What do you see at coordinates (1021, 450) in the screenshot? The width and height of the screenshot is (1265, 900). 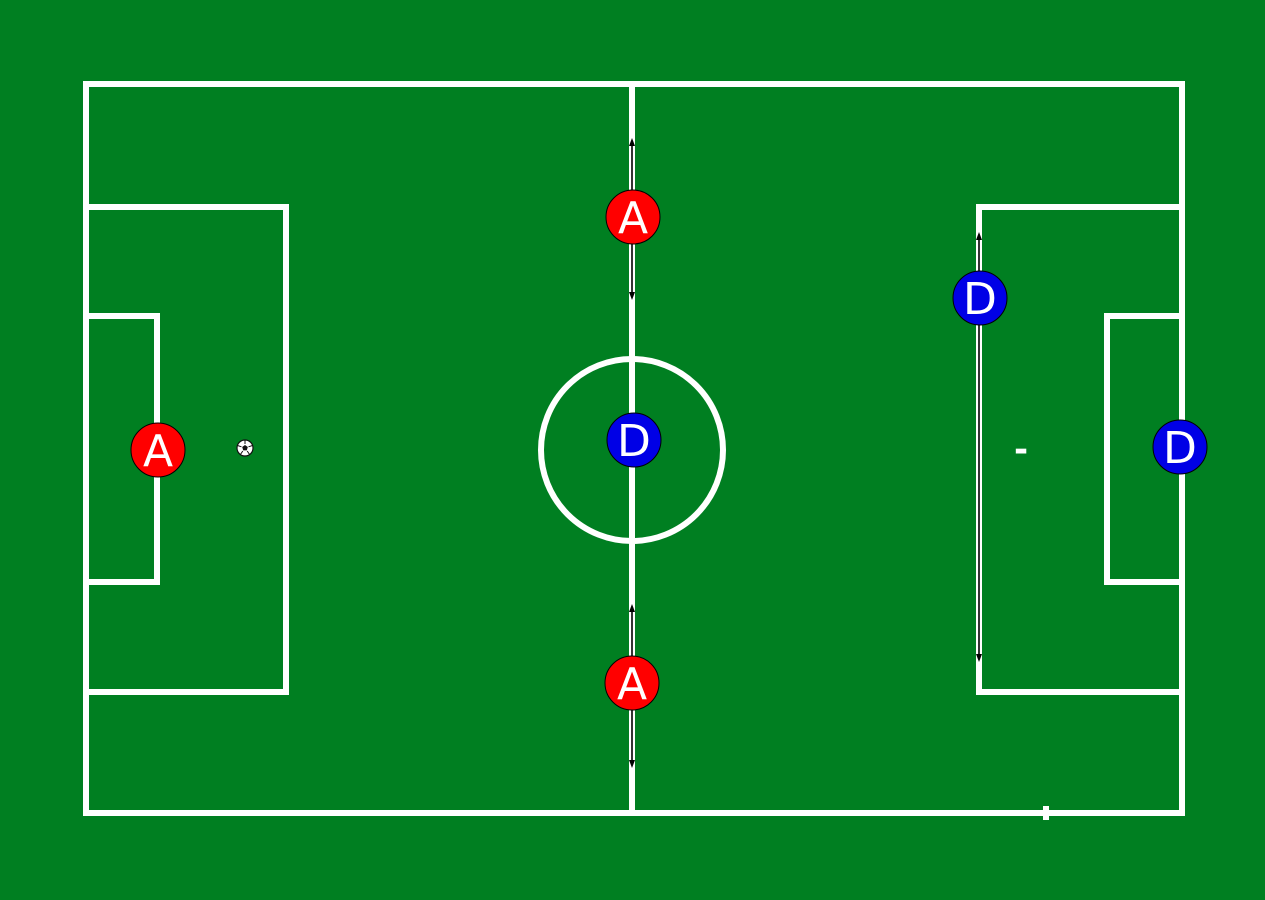 I see `dash-mark: -` at bounding box center [1021, 450].